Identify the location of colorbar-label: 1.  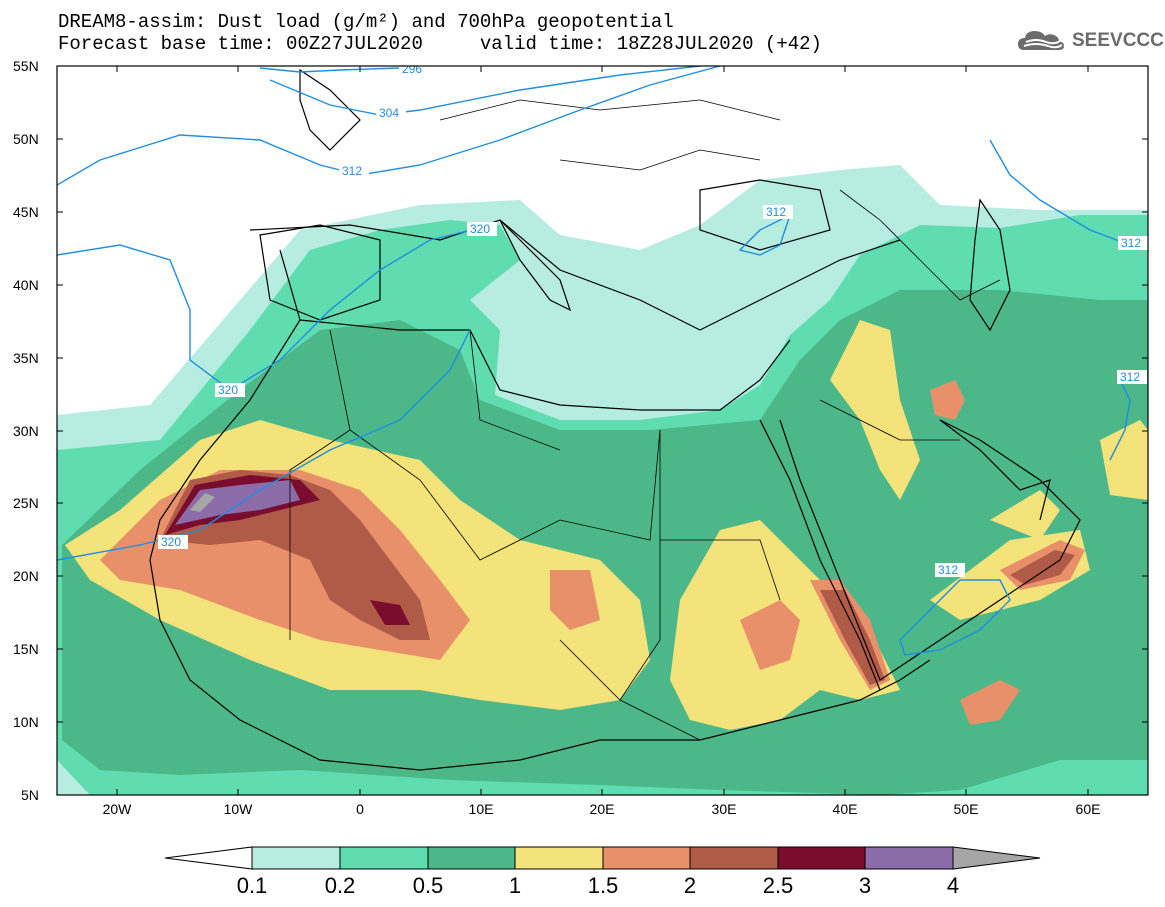
(515, 885).